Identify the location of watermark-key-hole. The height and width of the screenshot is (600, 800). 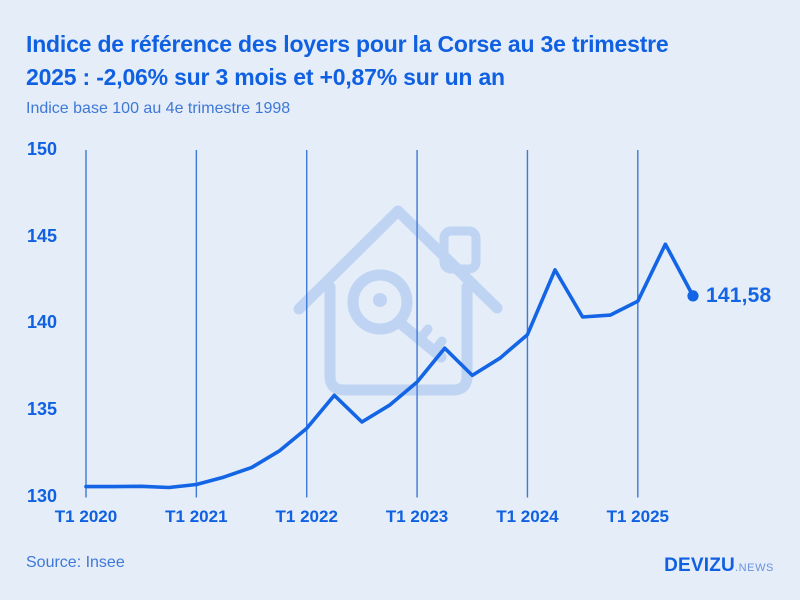
(380, 300).